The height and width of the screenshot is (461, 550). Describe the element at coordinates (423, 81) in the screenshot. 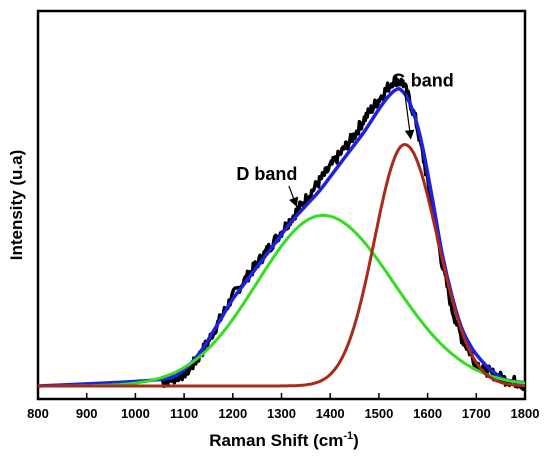

I see `annotation-label-1: G band` at that location.